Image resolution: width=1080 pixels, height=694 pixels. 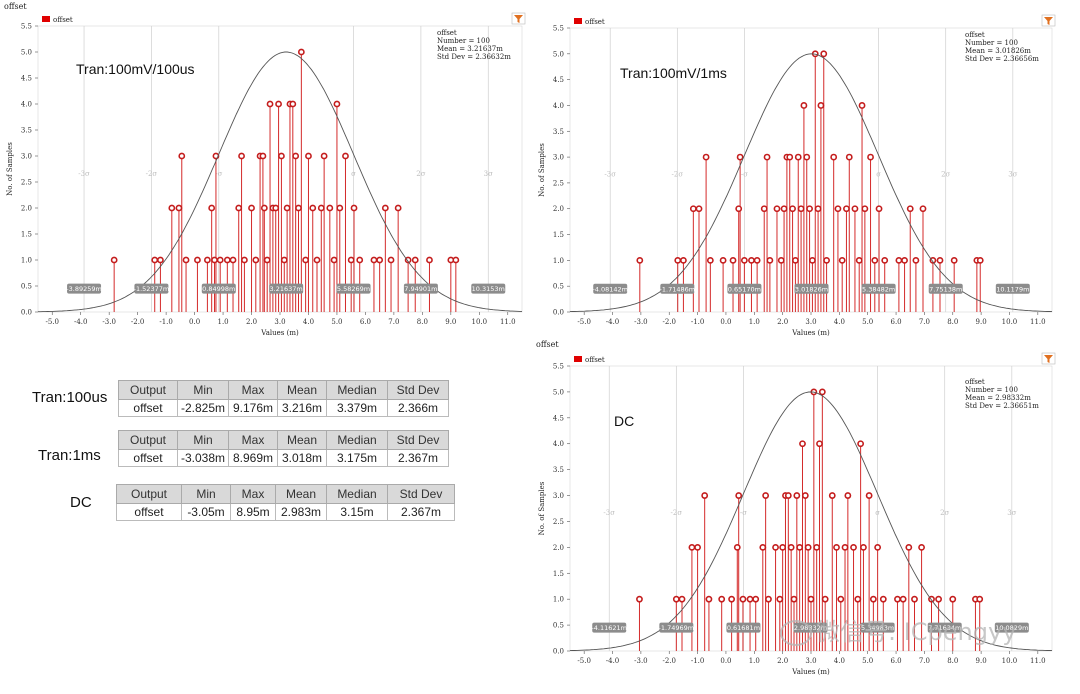 I want to click on cell-median: 3.379m, so click(x=357, y=408).